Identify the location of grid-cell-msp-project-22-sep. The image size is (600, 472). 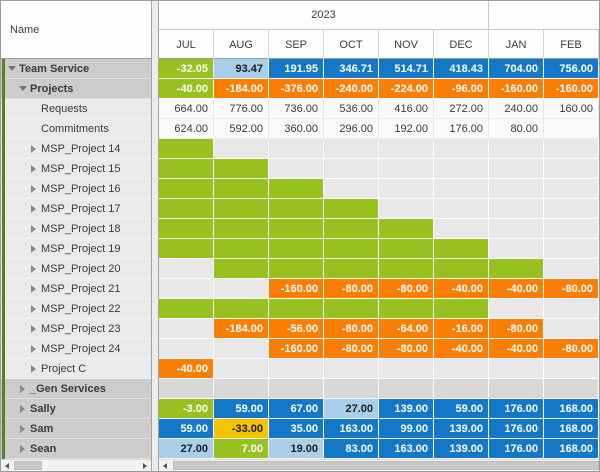
(296, 309).